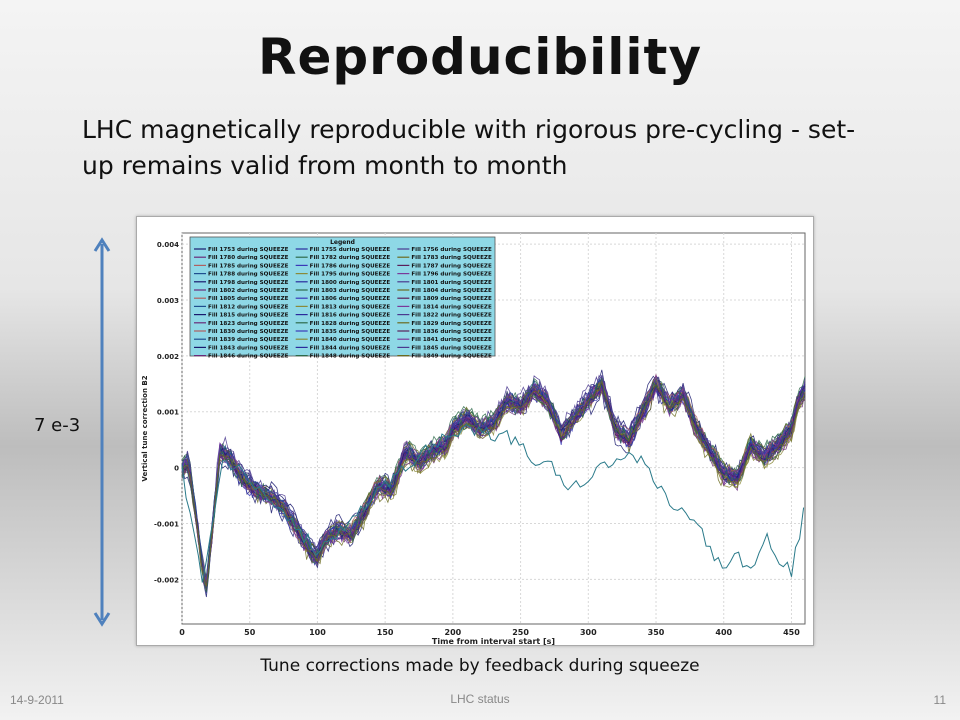  Describe the element at coordinates (350, 283) in the screenshot. I see `legend-entry: Fill 1800 during SQUEEZE` at that location.